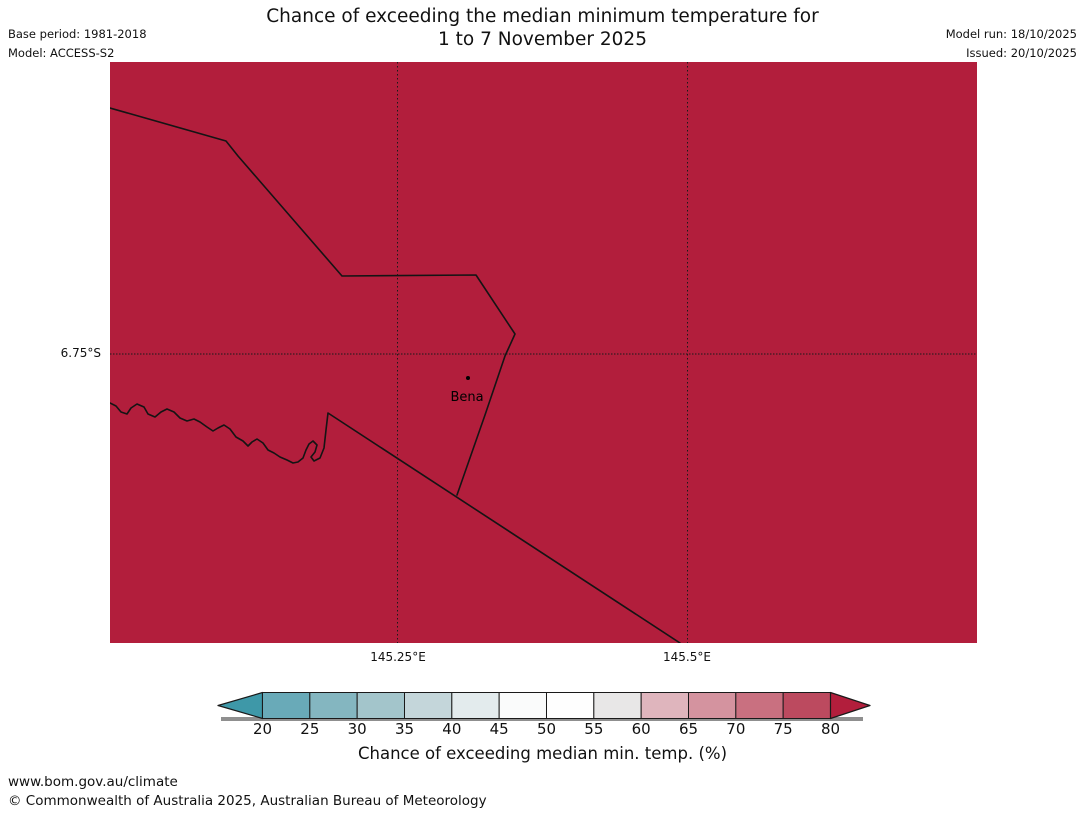 Image resolution: width=1085 pixels, height=816 pixels. What do you see at coordinates (736, 729) in the screenshot?
I see `colorbar-tick-label: 70` at bounding box center [736, 729].